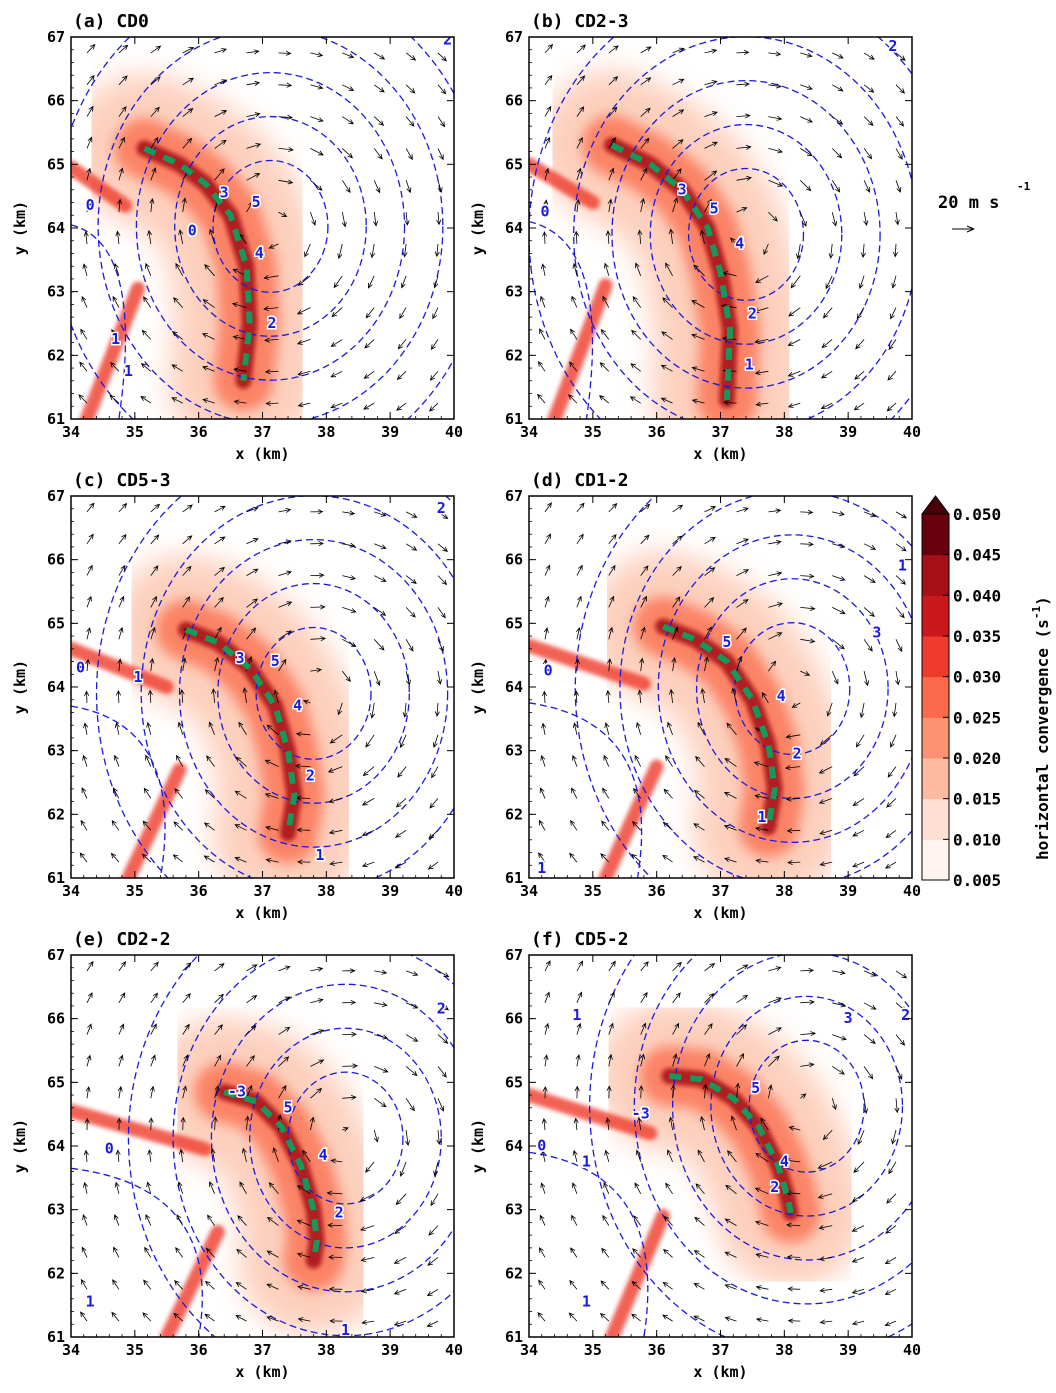 The image size is (1056, 1393). What do you see at coordinates (935, 535) in the screenshot?
I see `colorbar-swatch` at bounding box center [935, 535].